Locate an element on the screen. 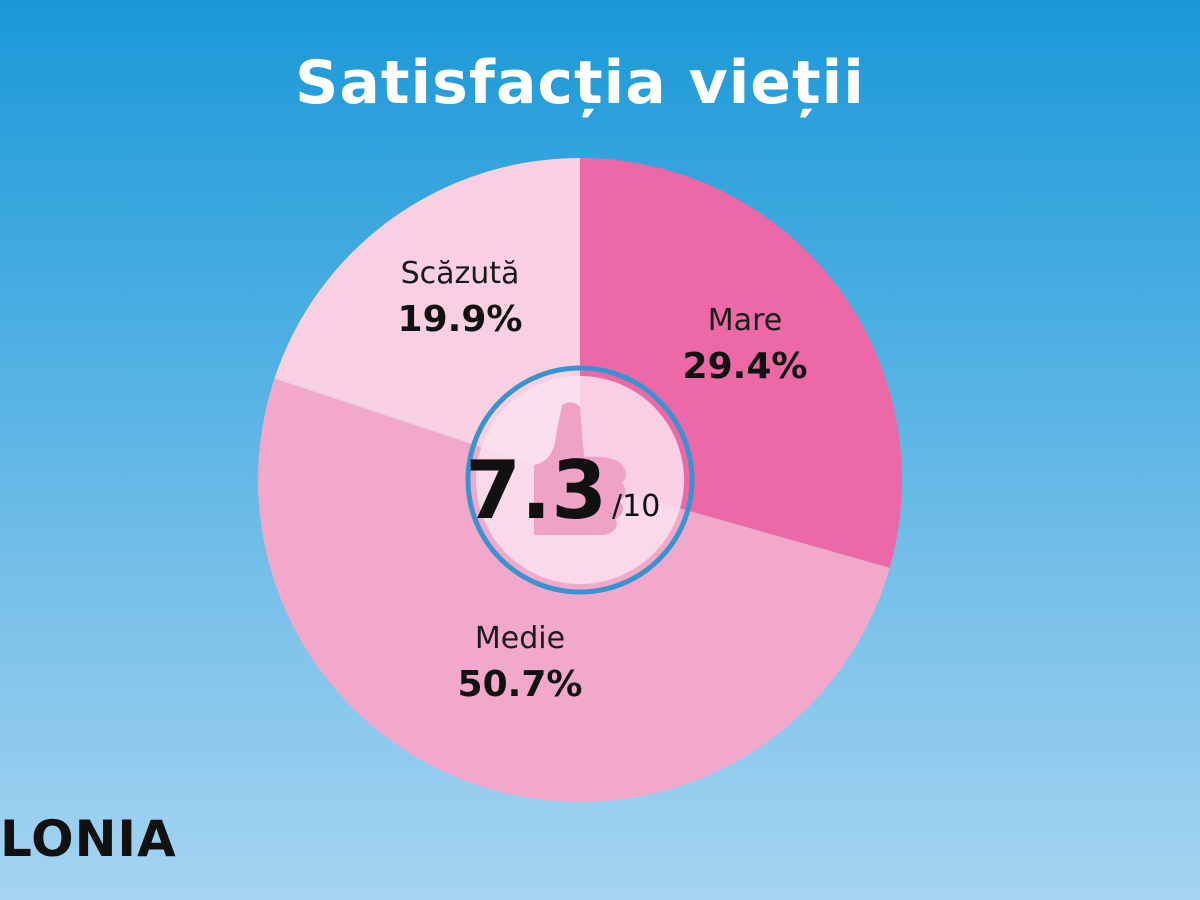 This screenshot has width=1200, height=900. slice-label: Medie is located at coordinates (520, 638).